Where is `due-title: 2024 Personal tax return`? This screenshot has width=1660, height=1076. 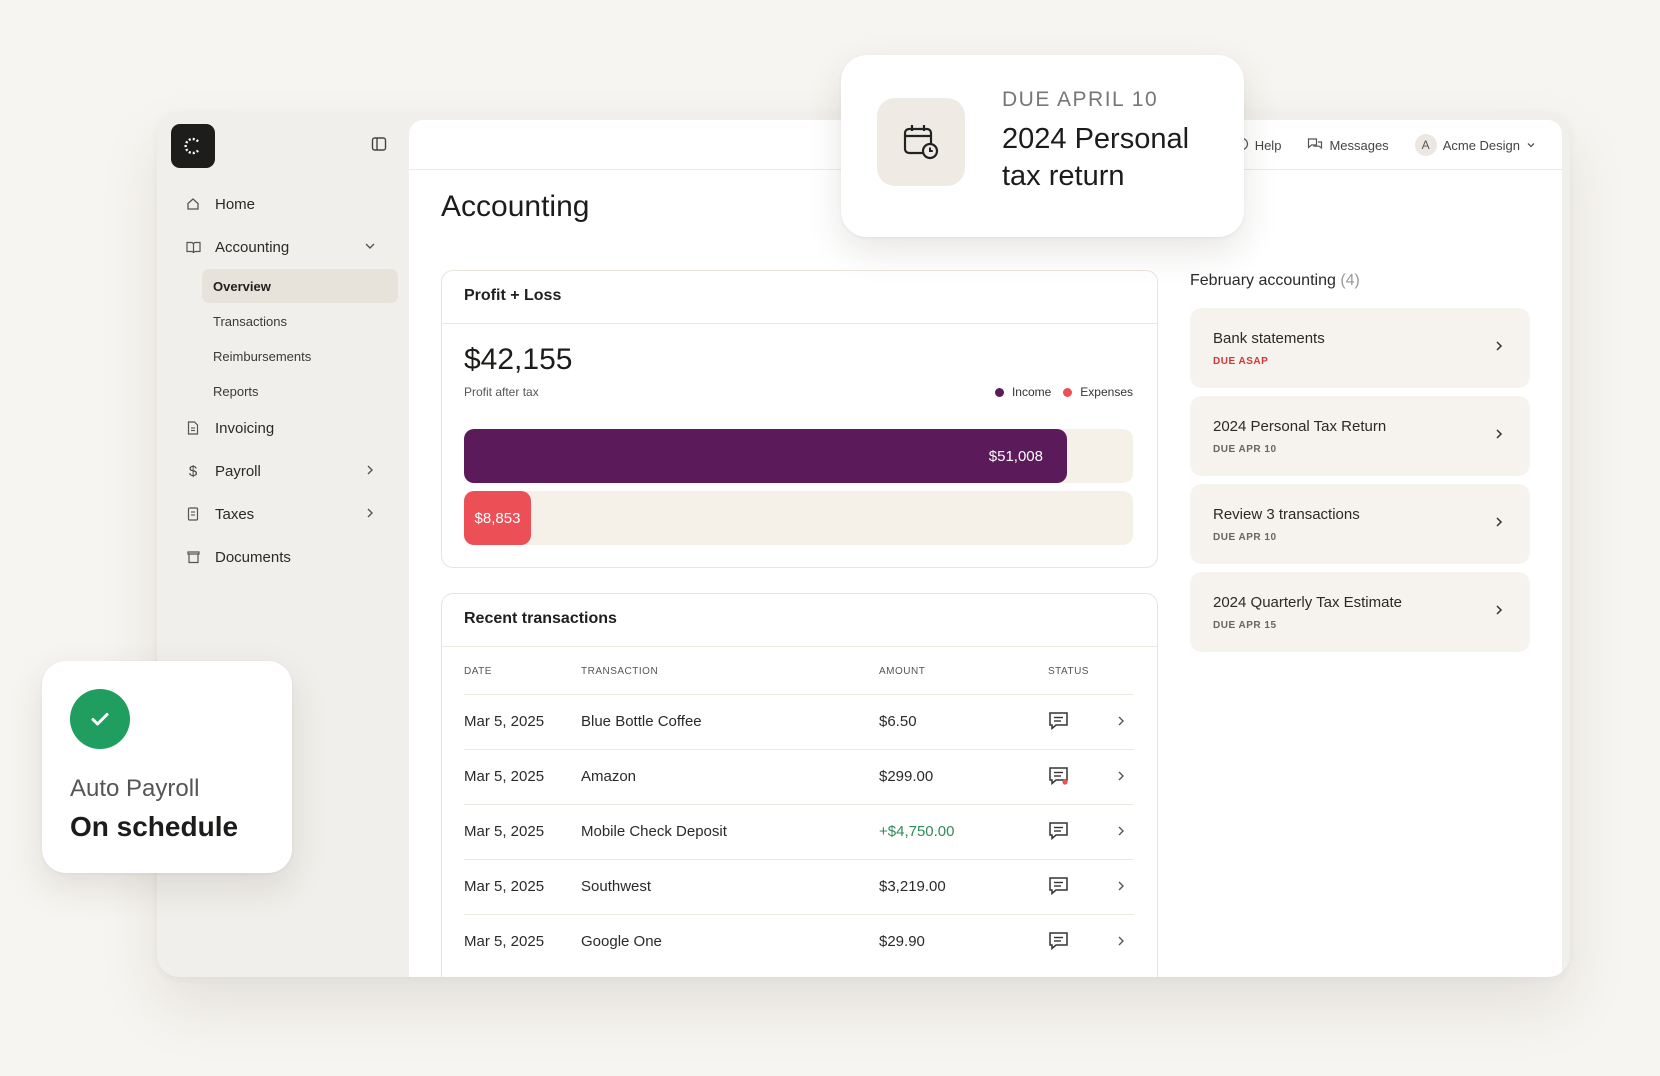 due-title: 2024 Personal tax return is located at coordinates (1096, 157).